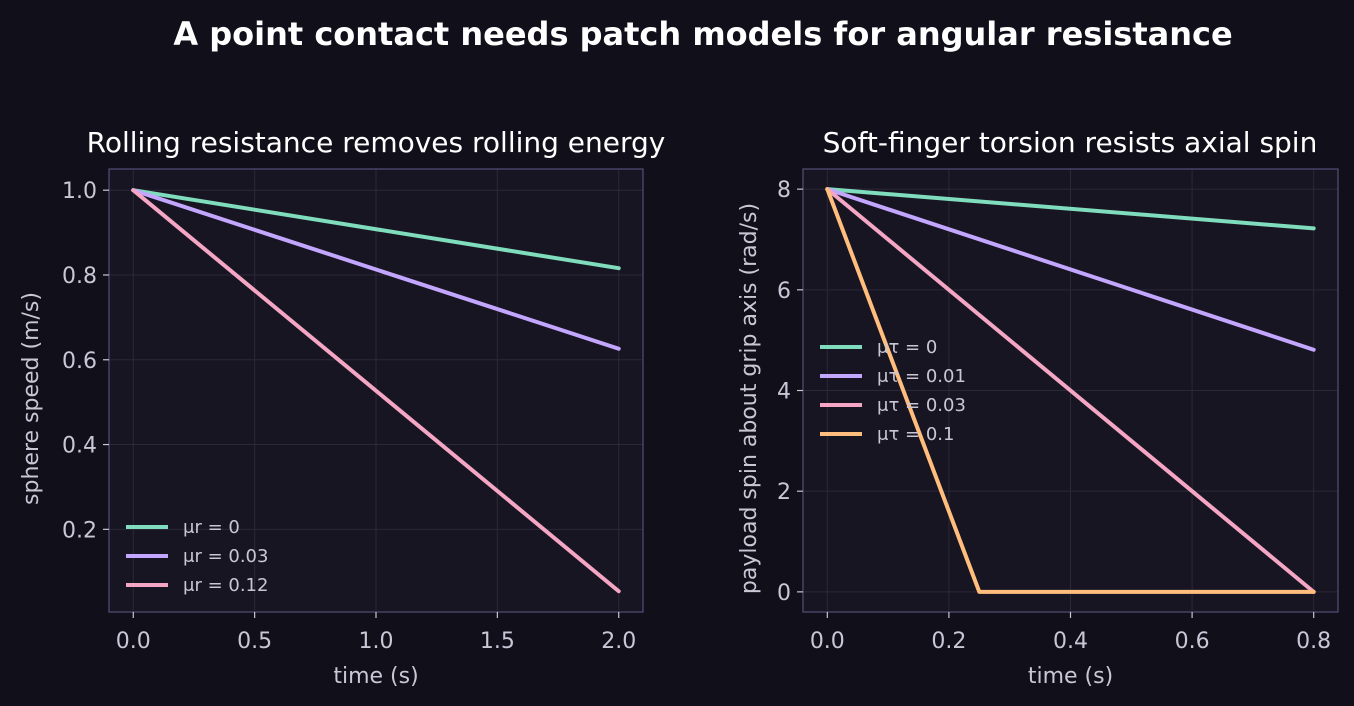 The height and width of the screenshot is (706, 1354). What do you see at coordinates (211, 527) in the screenshot?
I see `legend-label-1: μr = 0` at bounding box center [211, 527].